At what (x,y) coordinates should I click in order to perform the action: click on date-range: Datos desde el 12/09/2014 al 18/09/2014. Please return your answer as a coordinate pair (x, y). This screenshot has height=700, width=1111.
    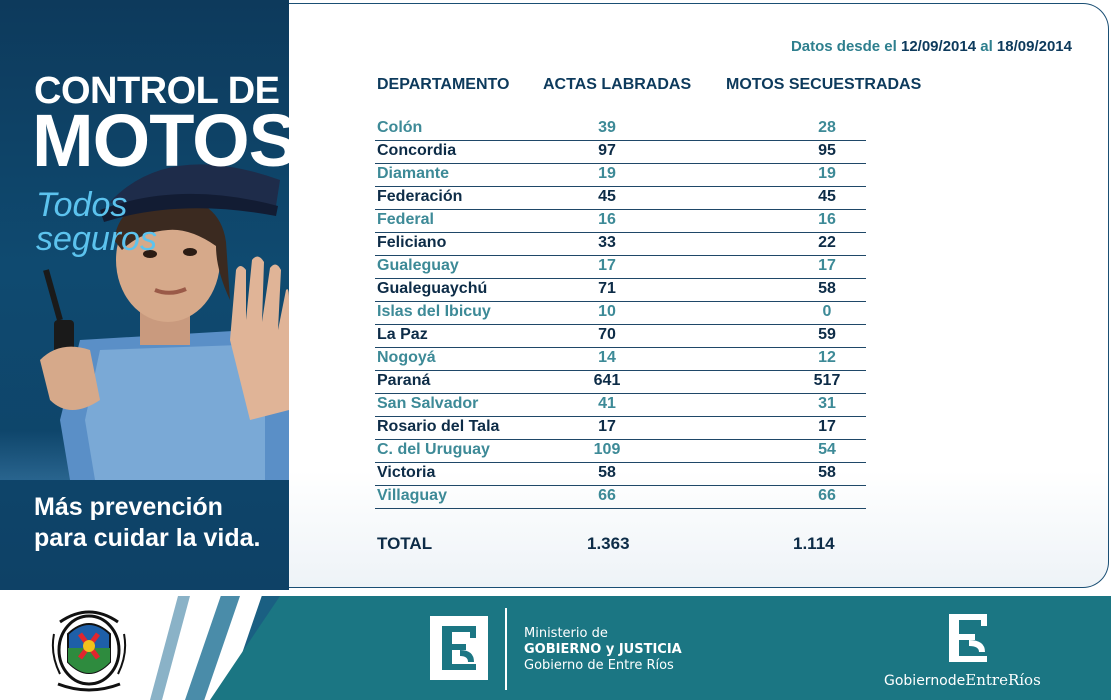
    Looking at the image, I should click on (931, 46).